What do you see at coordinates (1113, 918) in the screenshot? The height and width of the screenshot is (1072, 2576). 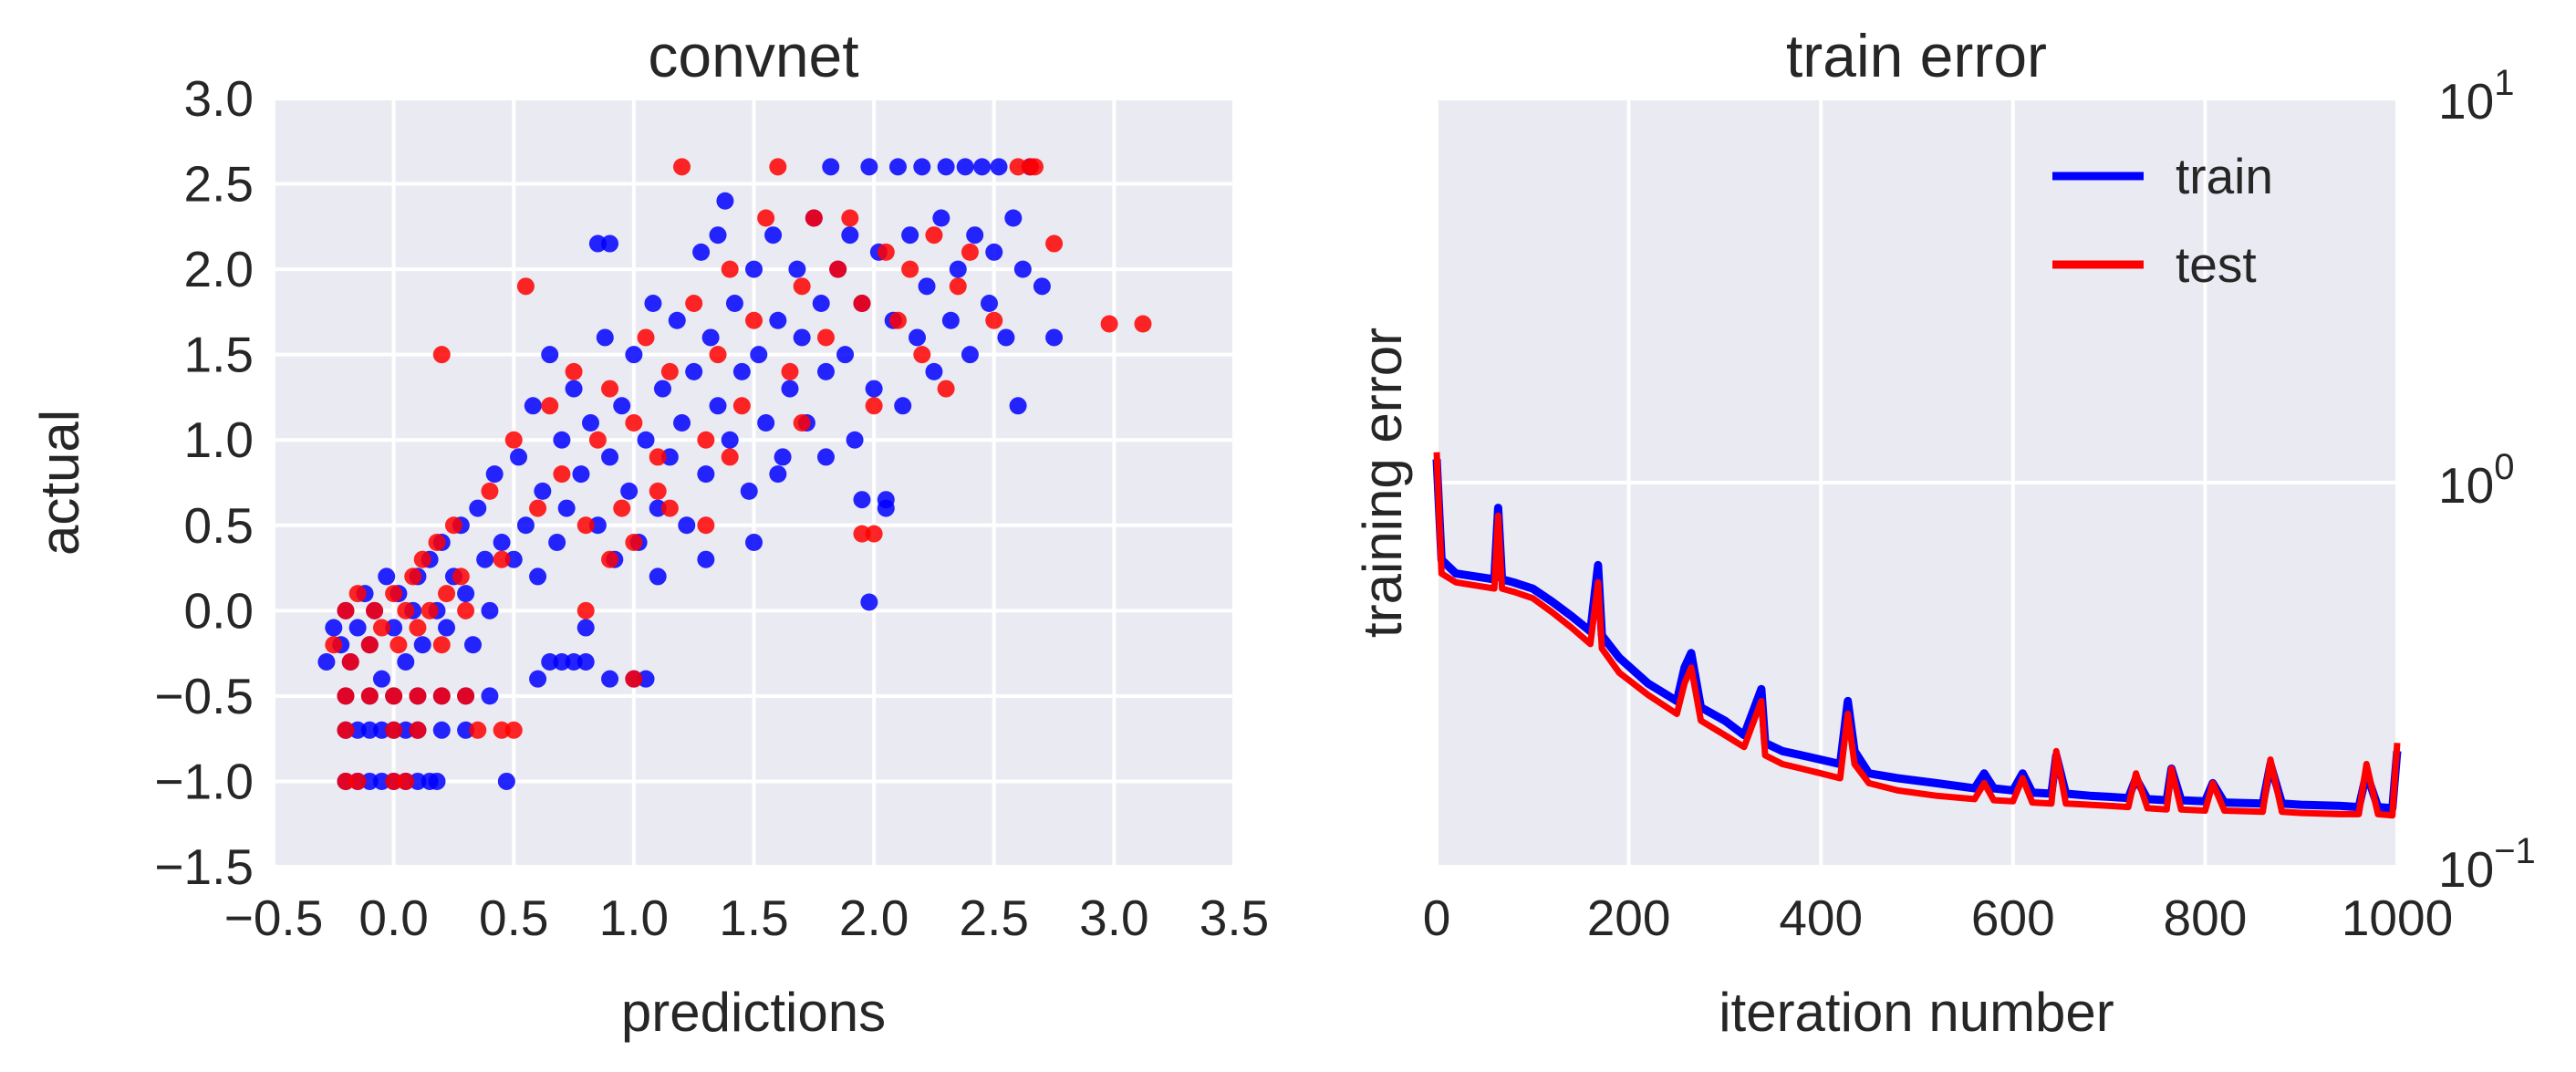 I see `scatter-x-tick: 3.0` at bounding box center [1113, 918].